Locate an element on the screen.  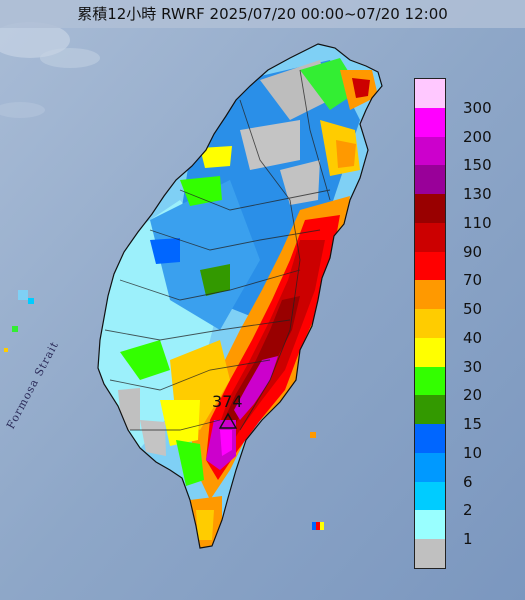
legend-label: 10 is located at coordinates (473, 452).